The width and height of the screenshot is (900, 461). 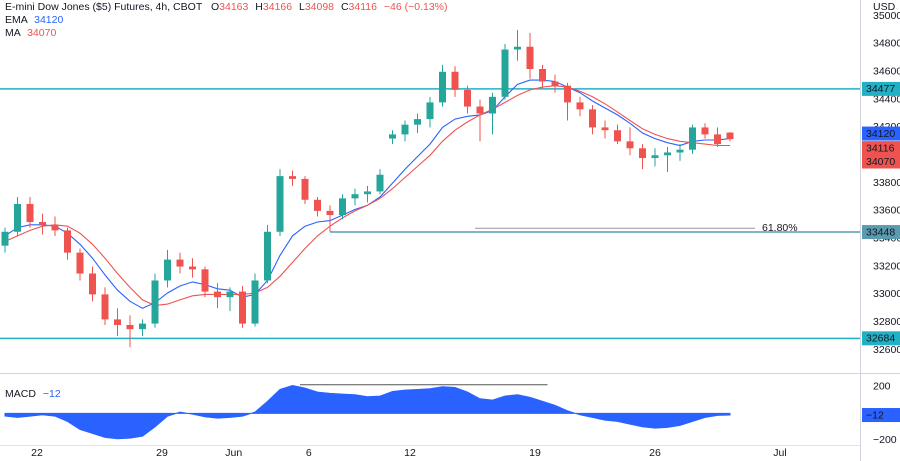 I want to click on legend-name: MA, so click(x=13, y=33).